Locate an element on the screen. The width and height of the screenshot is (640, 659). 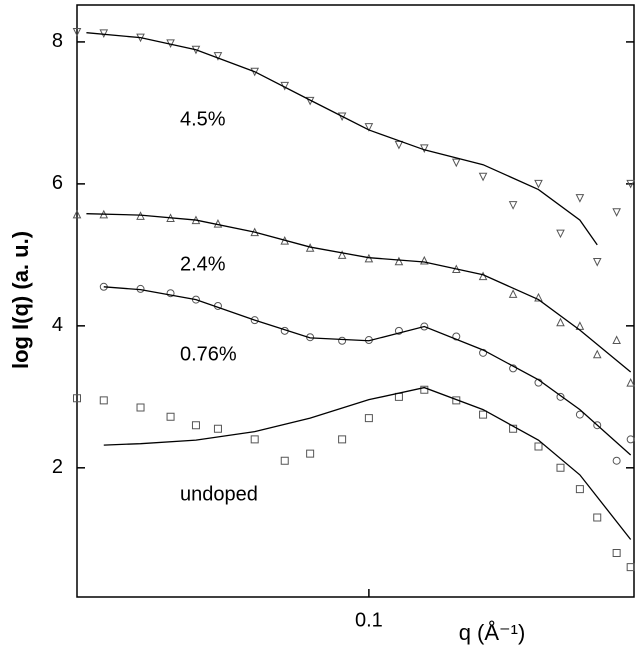
series-label: 0.76% is located at coordinates (208, 354).